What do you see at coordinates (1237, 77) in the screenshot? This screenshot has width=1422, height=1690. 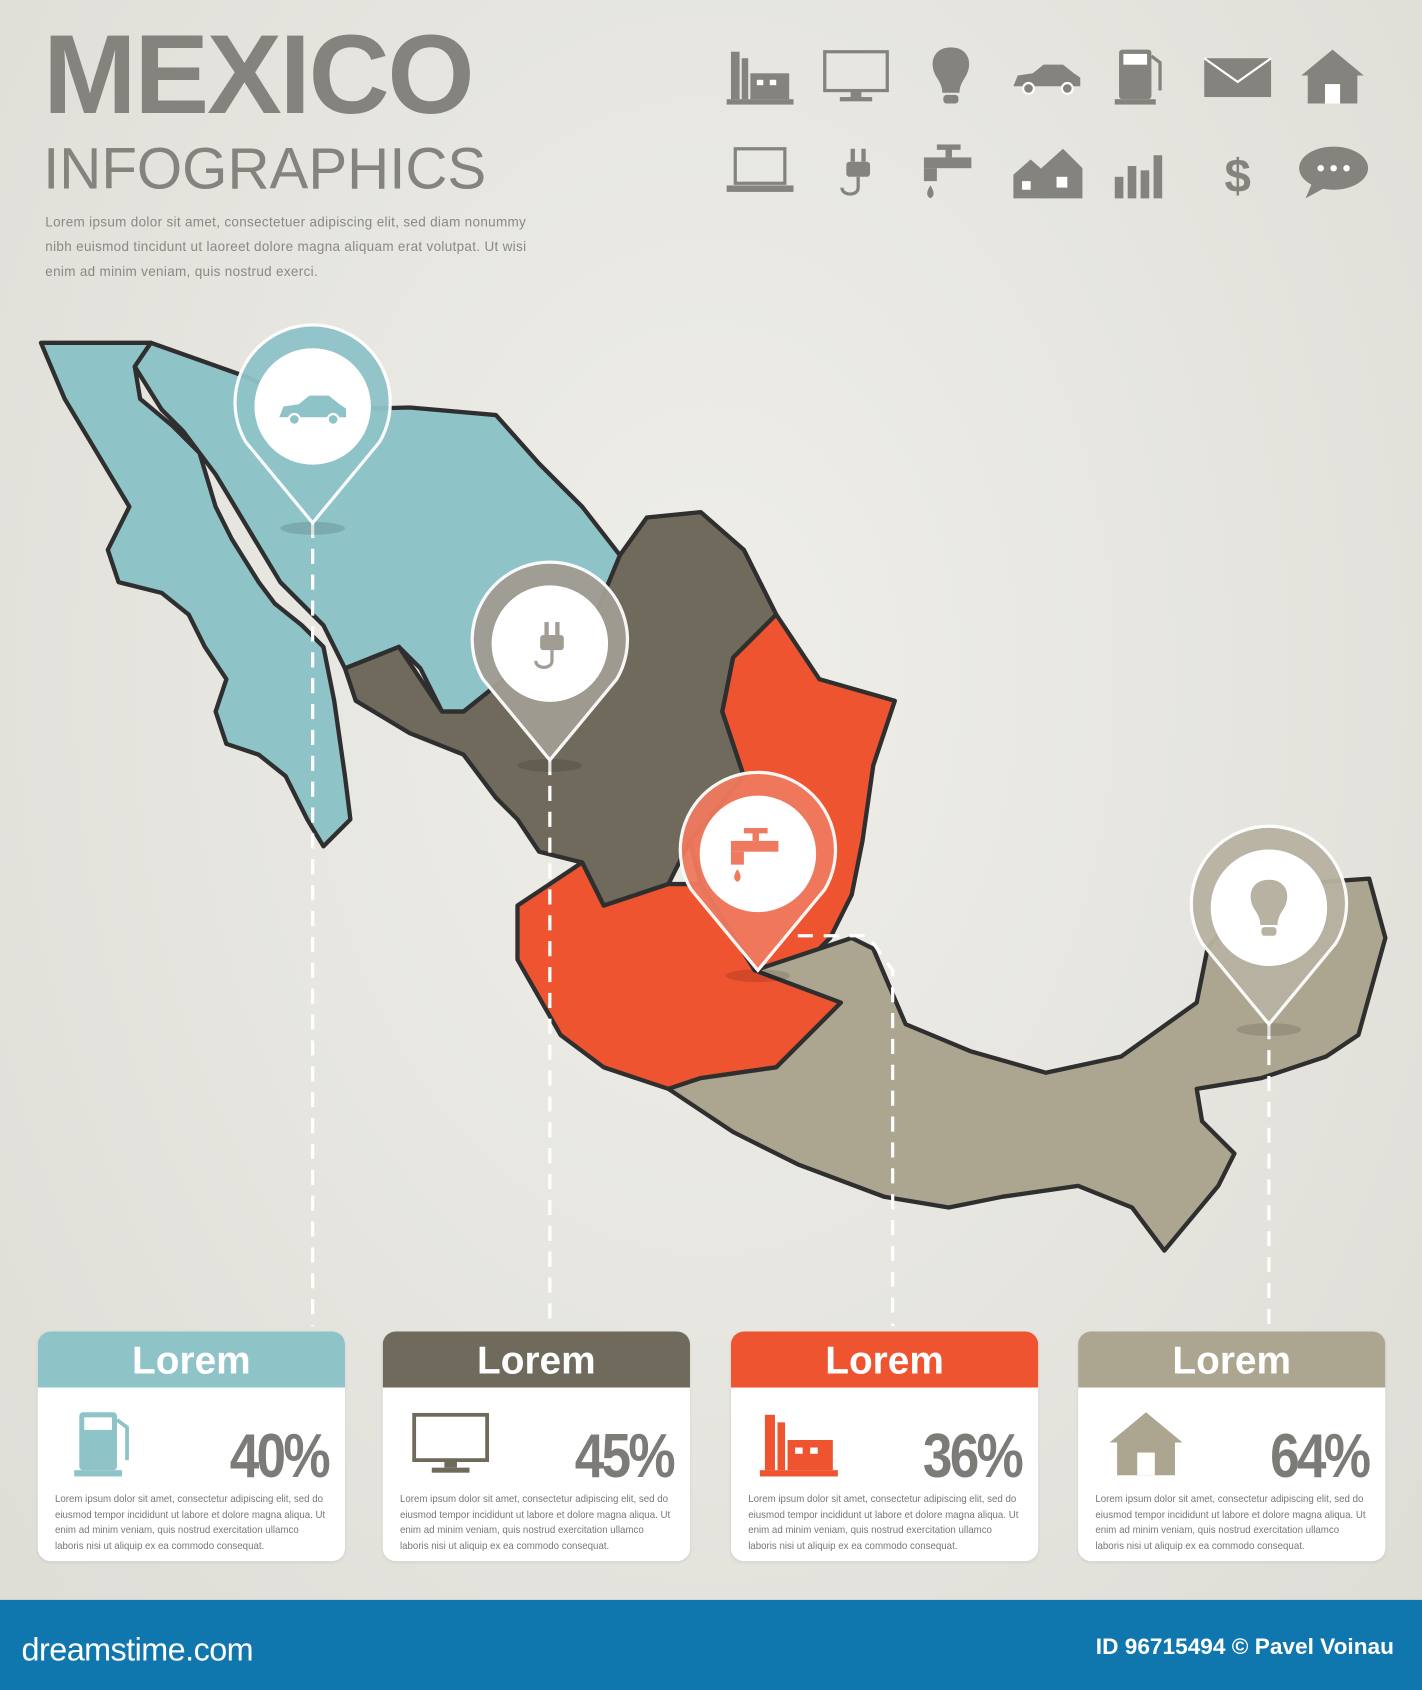 I see `envelope-icon` at bounding box center [1237, 77].